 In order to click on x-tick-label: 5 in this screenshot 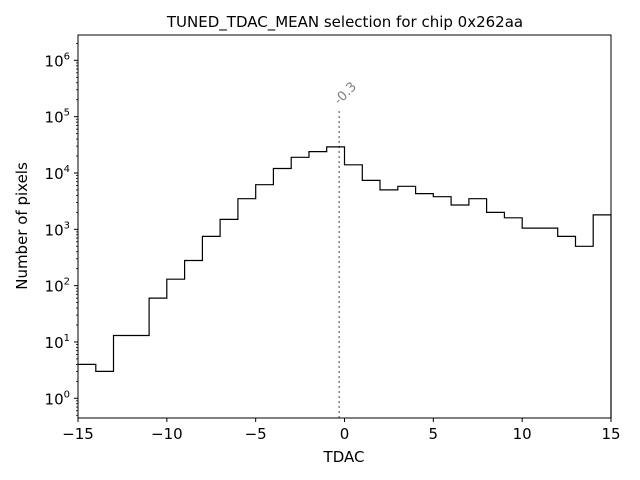, I will do `click(434, 434)`.